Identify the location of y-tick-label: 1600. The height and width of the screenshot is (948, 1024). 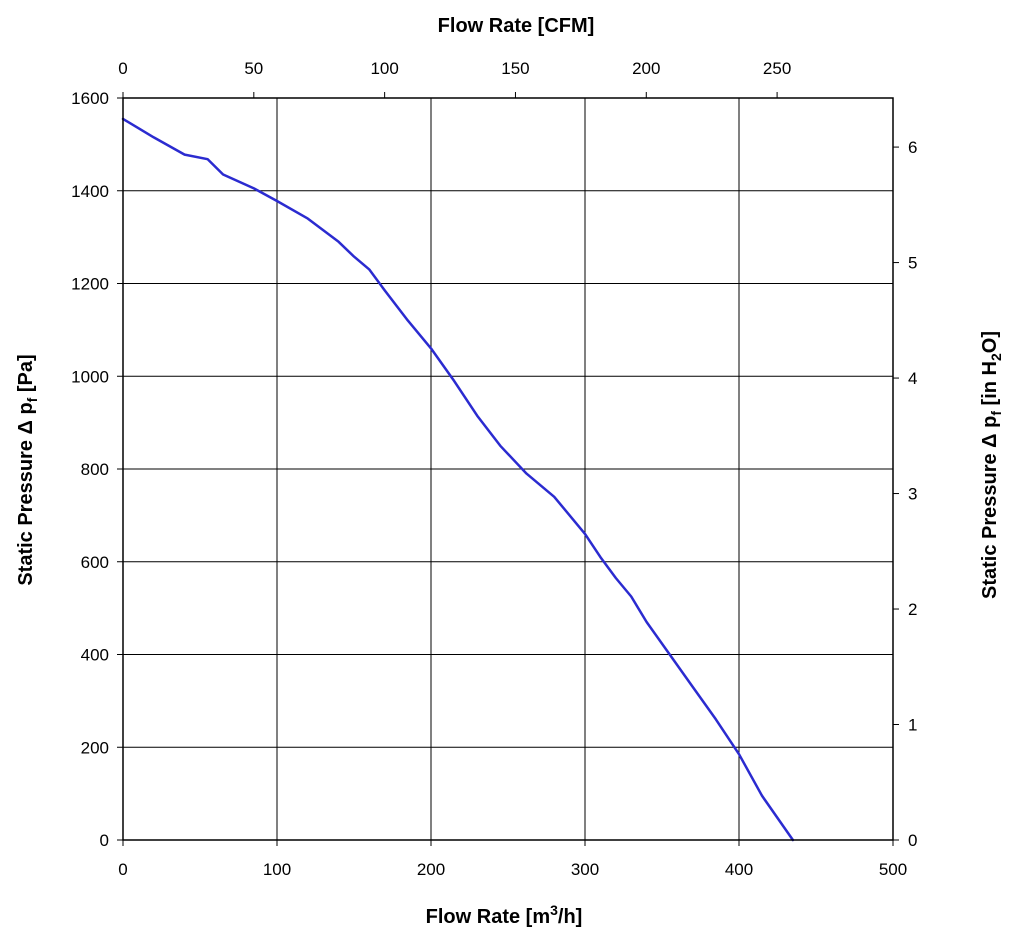
(90, 98).